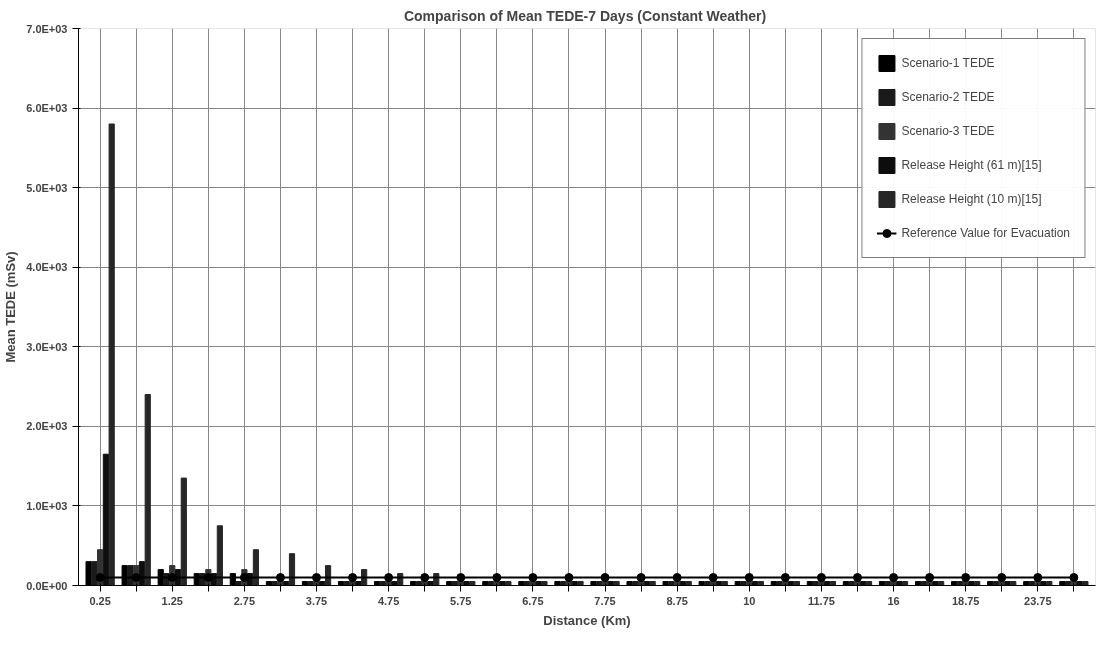 This screenshot has height=645, width=1115. I want to click on legend-label: Release Height (61 m)[15], so click(971, 165).